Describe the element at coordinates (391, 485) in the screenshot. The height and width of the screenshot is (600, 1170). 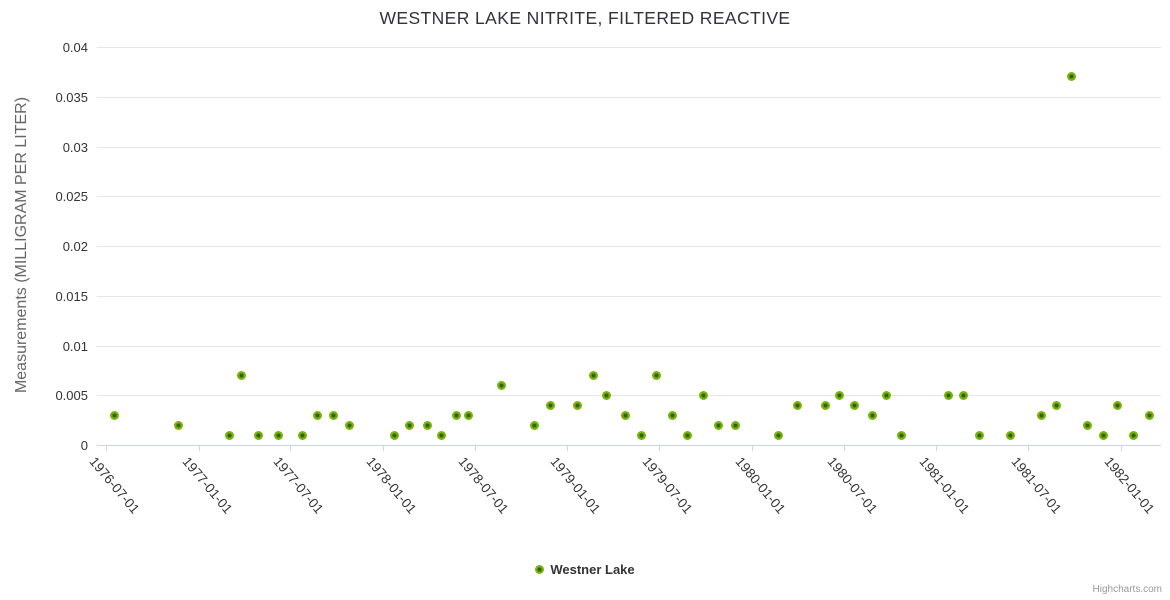
I see `x-axis-label: 1978-01-01` at that location.